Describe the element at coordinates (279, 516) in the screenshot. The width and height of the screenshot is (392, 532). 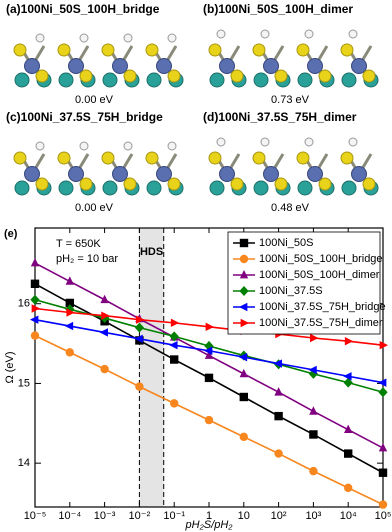
I see `x-tick-label: 10²` at that location.